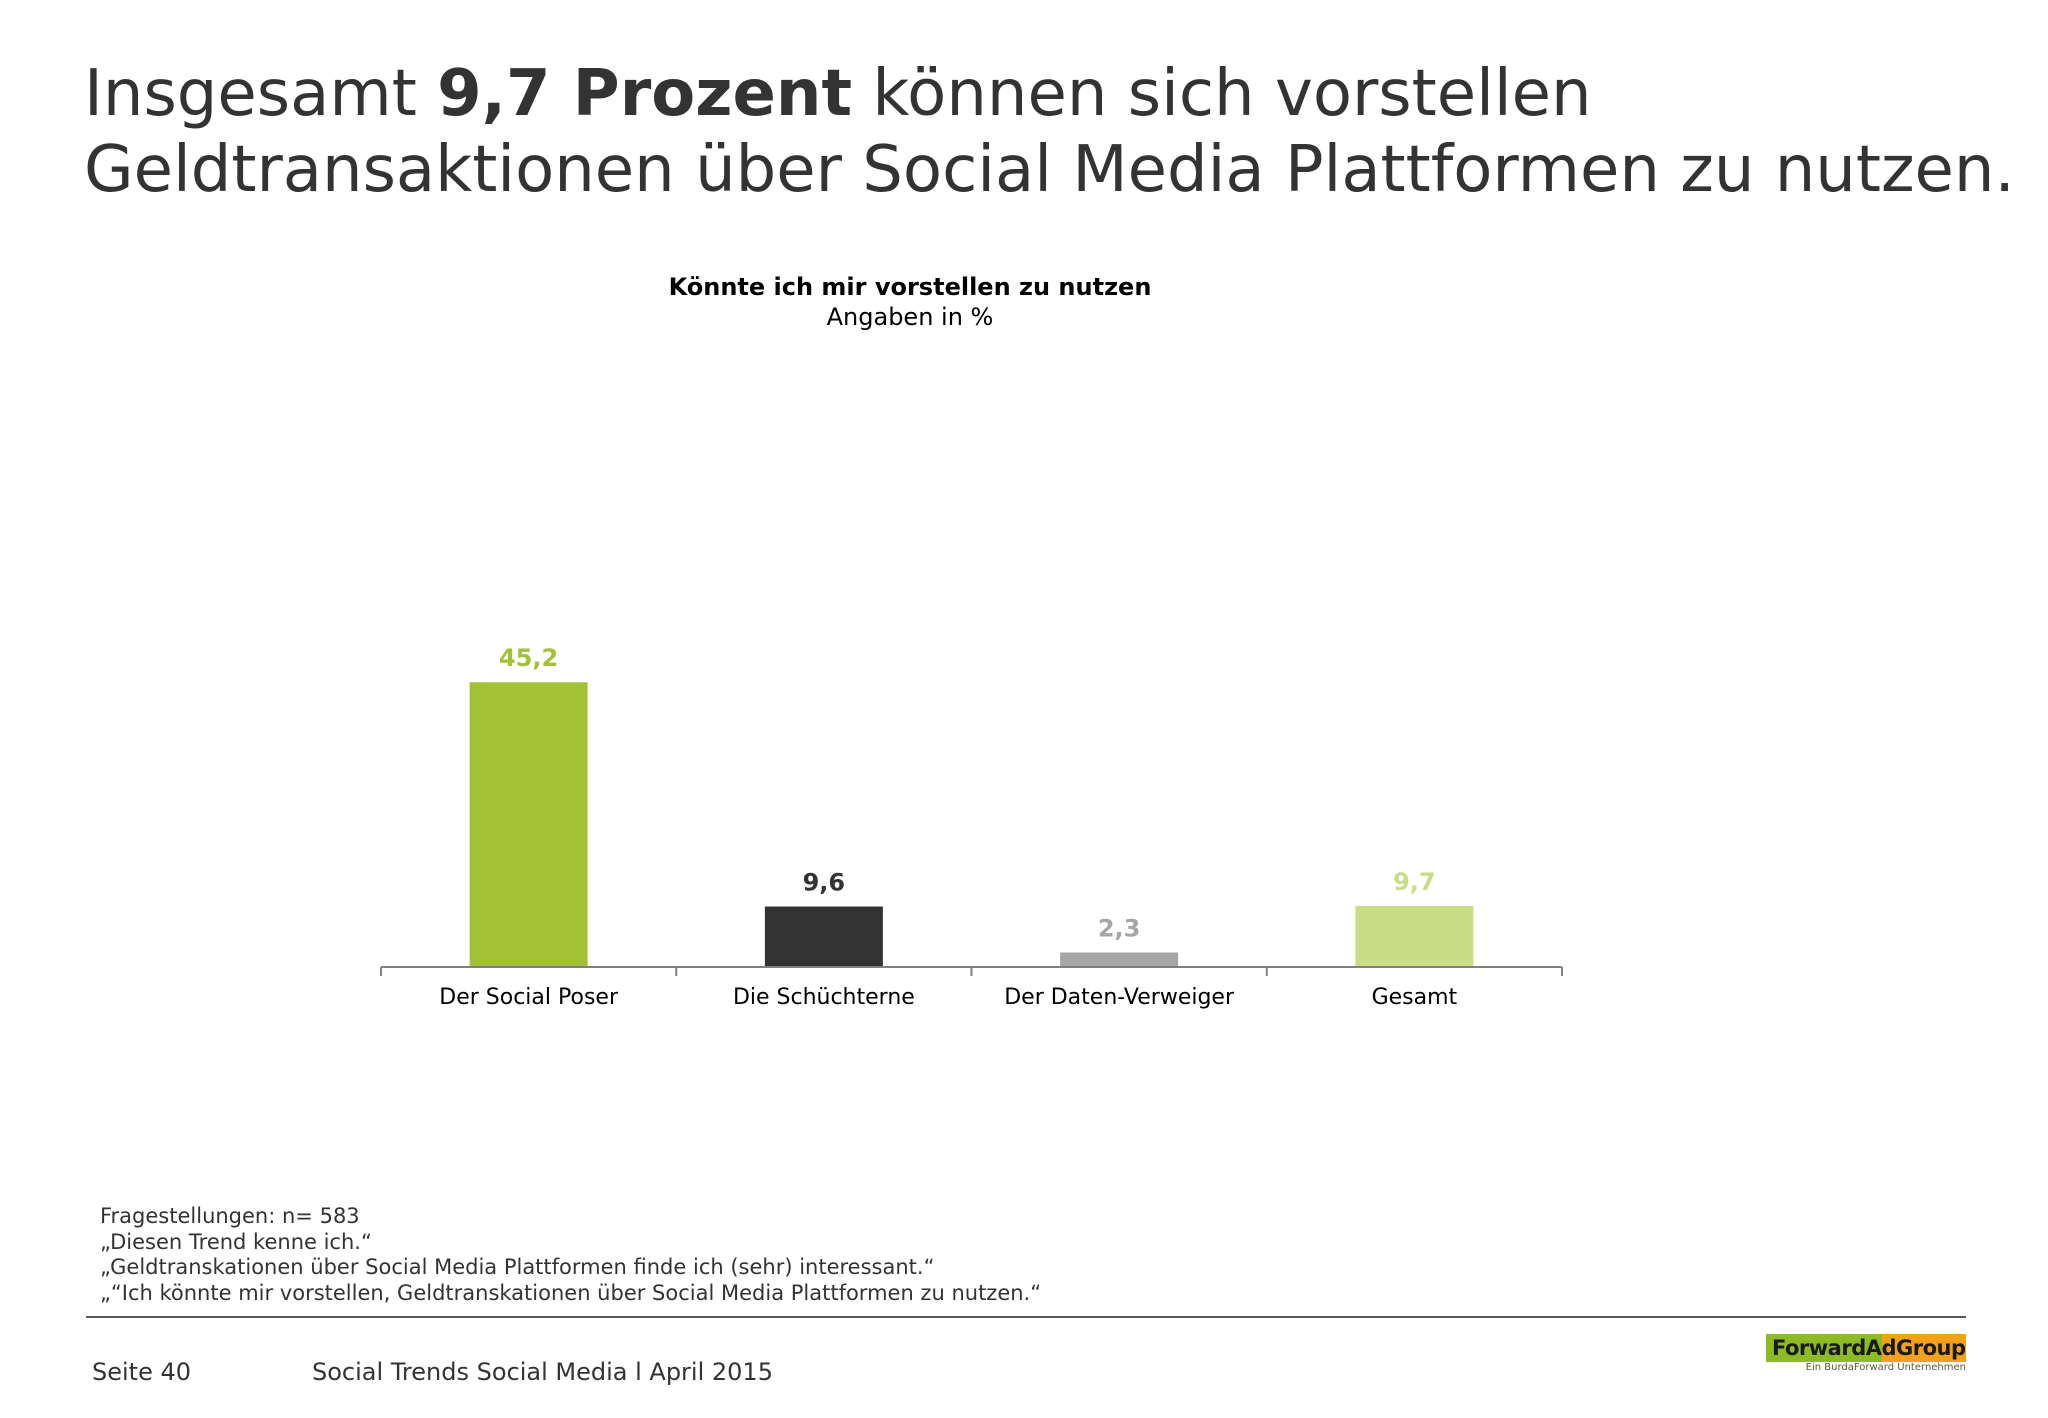 This screenshot has width=2048, height=1418. What do you see at coordinates (529, 997) in the screenshot?
I see `category-label: Der Social Poser` at bounding box center [529, 997].